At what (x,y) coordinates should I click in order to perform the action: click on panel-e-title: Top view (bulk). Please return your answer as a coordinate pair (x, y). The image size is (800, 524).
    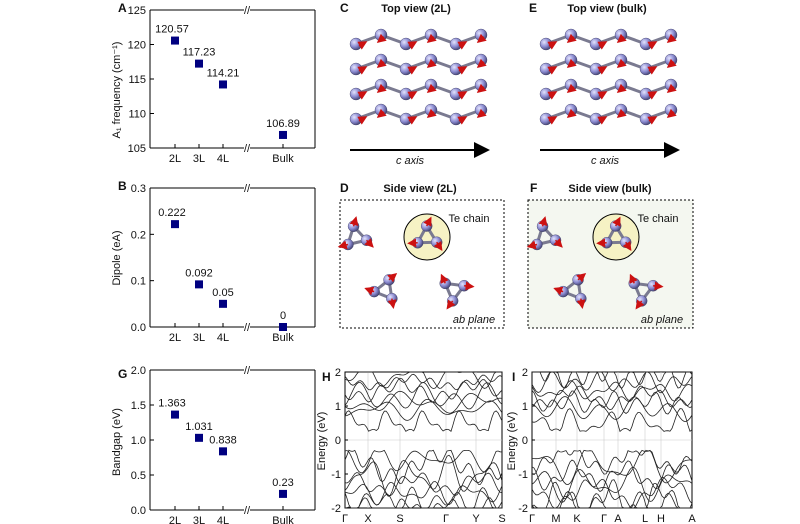
    Looking at the image, I should click on (607, 9).